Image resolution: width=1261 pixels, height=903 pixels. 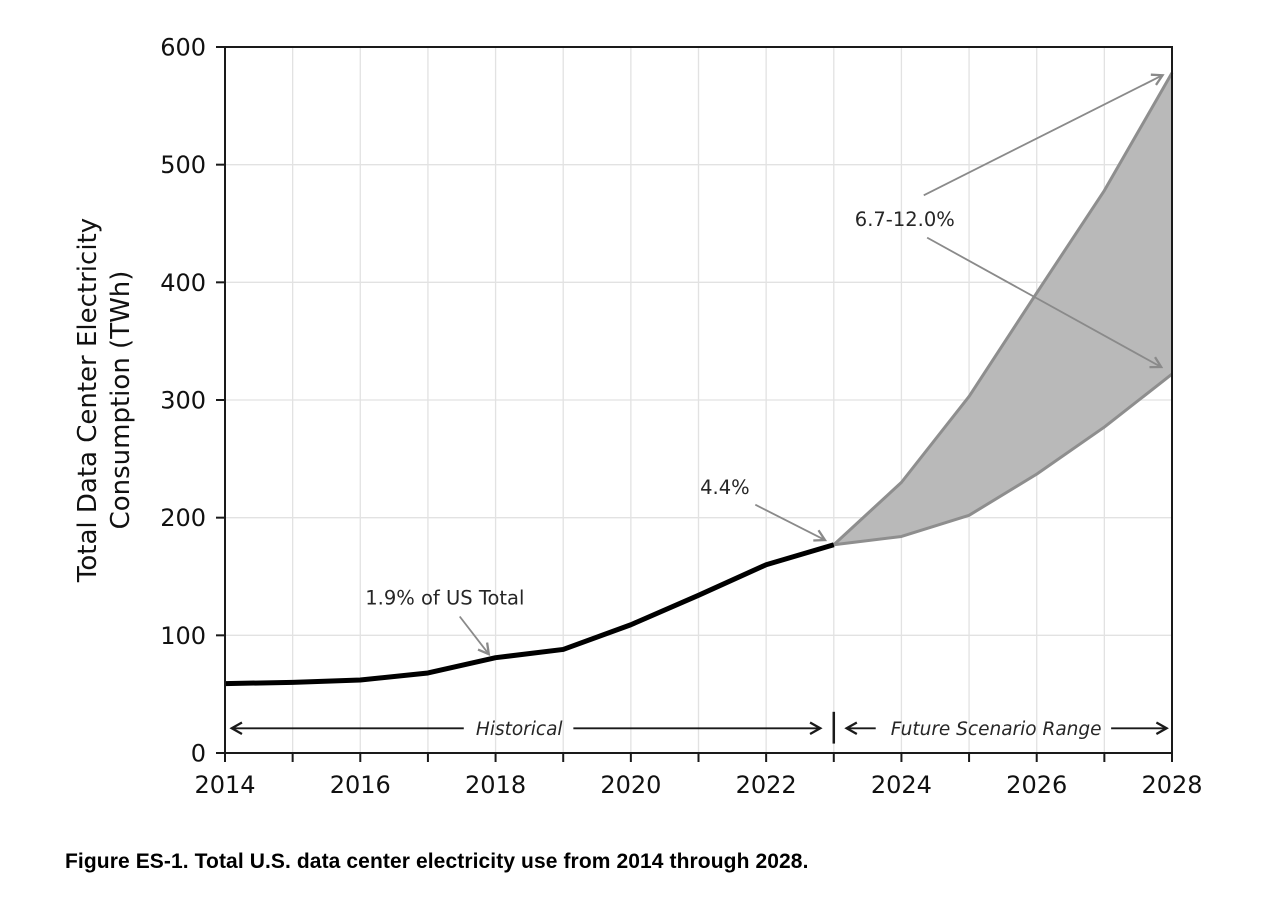 I want to click on band-upper-edge, so click(x=1003, y=309).